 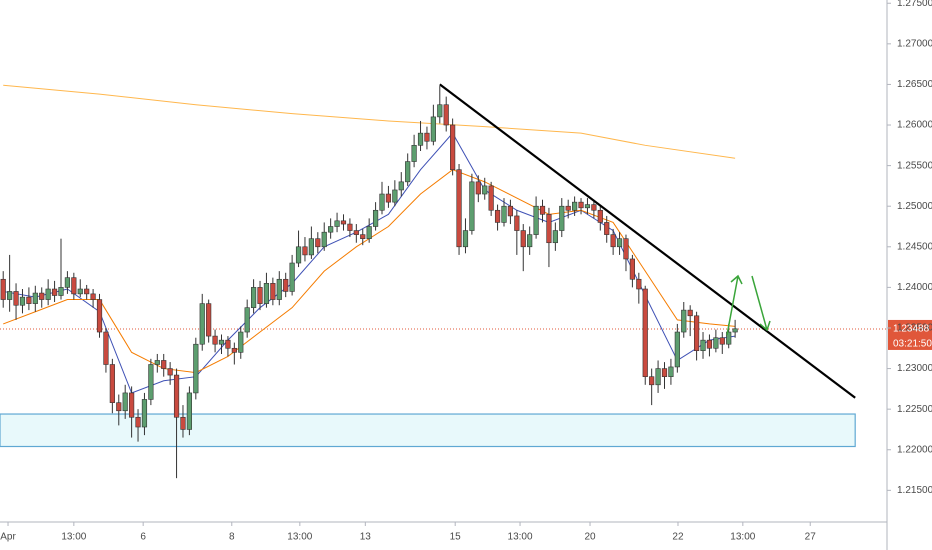 I want to click on y-tick-label: 1.23000, so click(x=914, y=368).